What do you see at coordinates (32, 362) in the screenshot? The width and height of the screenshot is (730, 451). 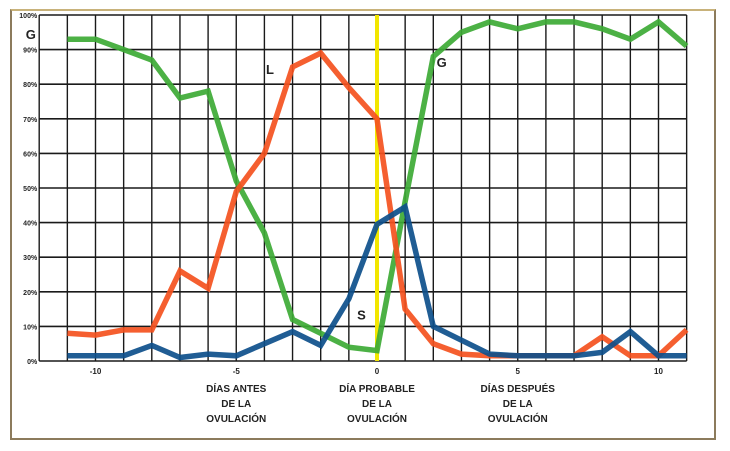 I see `y-tick-label: 0%` at bounding box center [32, 362].